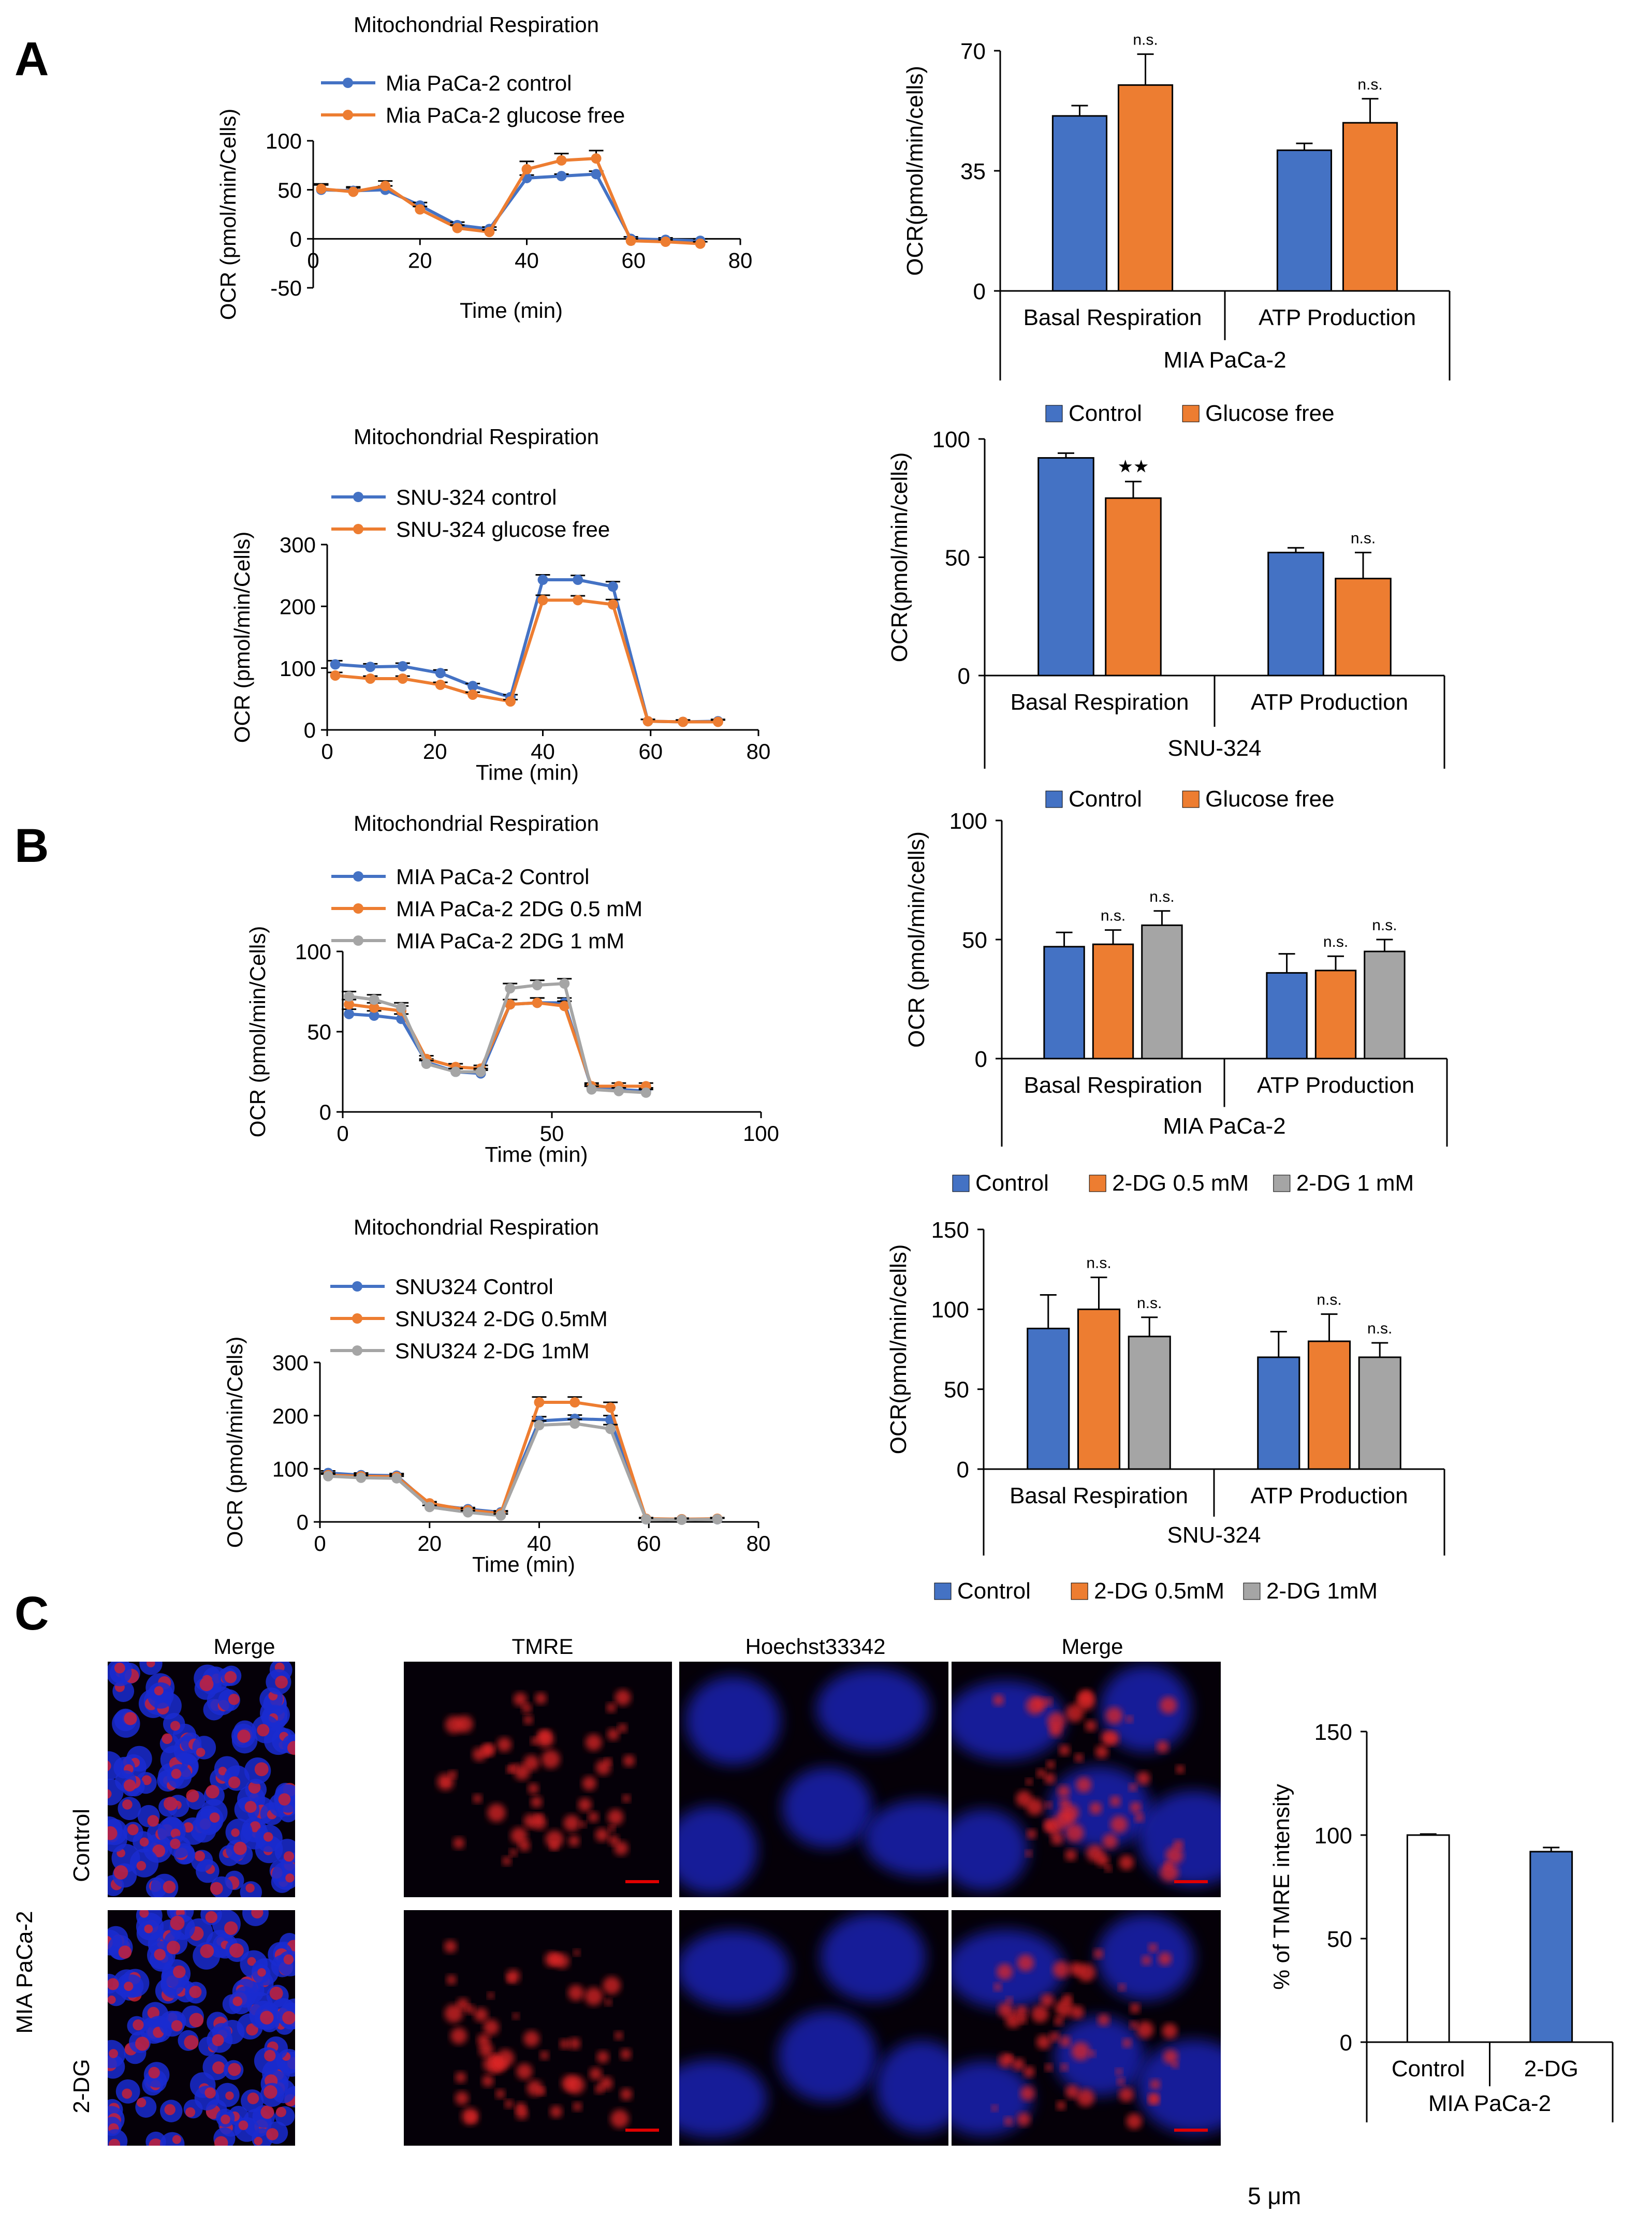 The image size is (1652, 2214). Describe the element at coordinates (1428, 2068) in the screenshot. I see `x-category-label: Control` at that location.